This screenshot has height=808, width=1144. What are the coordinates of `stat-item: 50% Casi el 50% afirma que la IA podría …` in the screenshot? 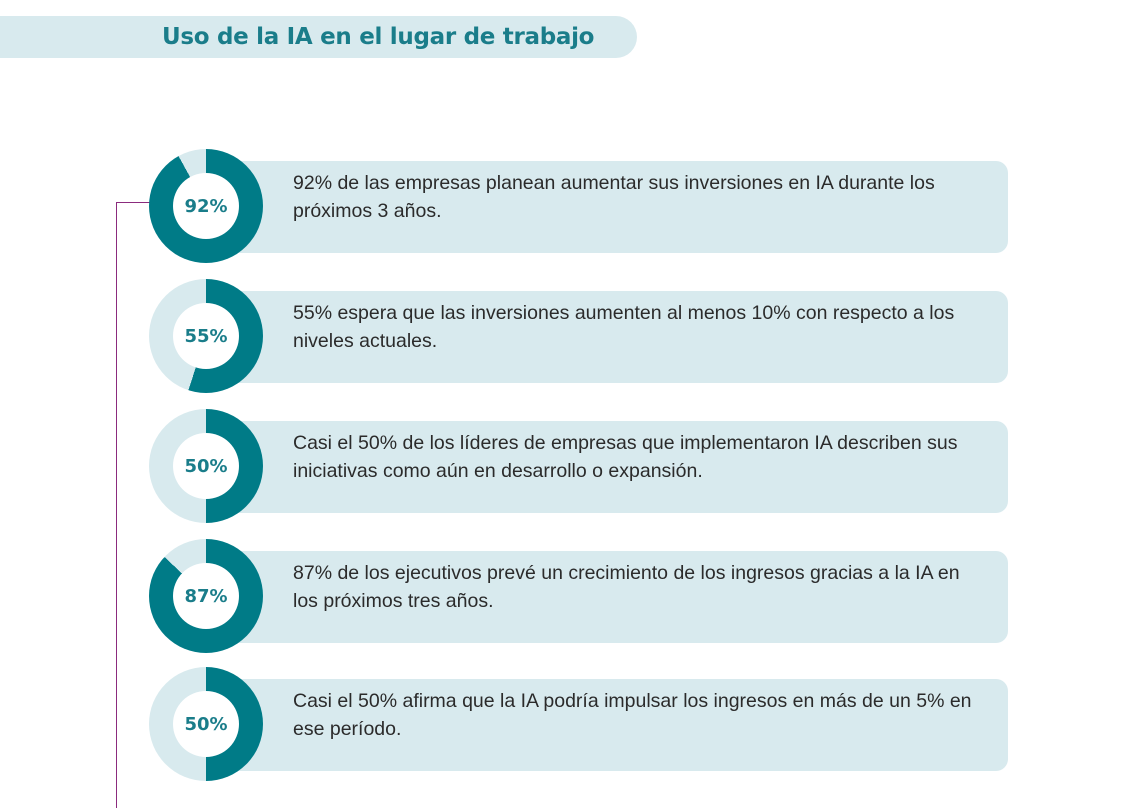 It's located at (572, 727).